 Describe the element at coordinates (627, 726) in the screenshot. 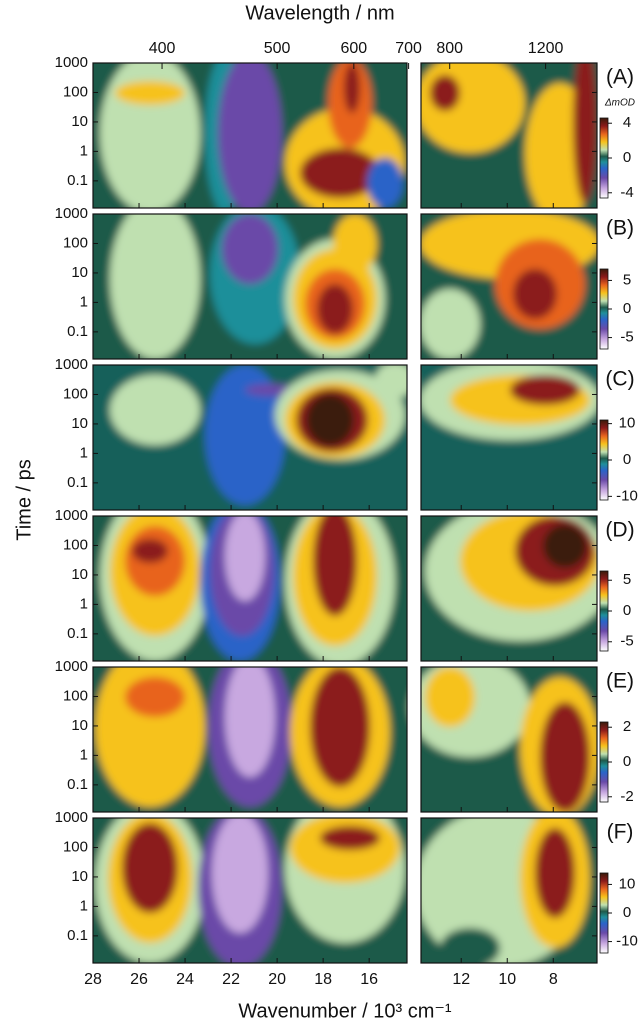

I see `colorbar-tick-label: 2` at that location.